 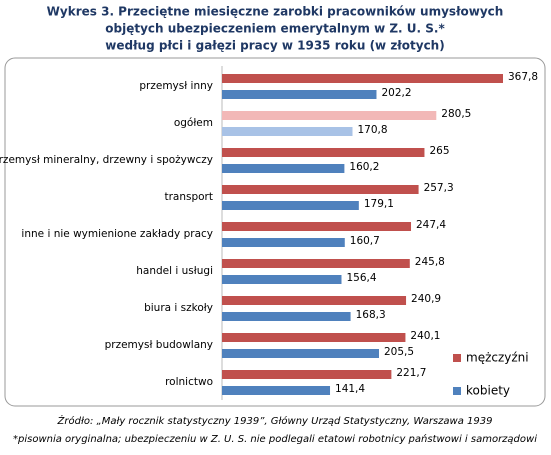 What do you see at coordinates (178, 308) in the screenshot?
I see `category-label: biura i szkoły` at bounding box center [178, 308].